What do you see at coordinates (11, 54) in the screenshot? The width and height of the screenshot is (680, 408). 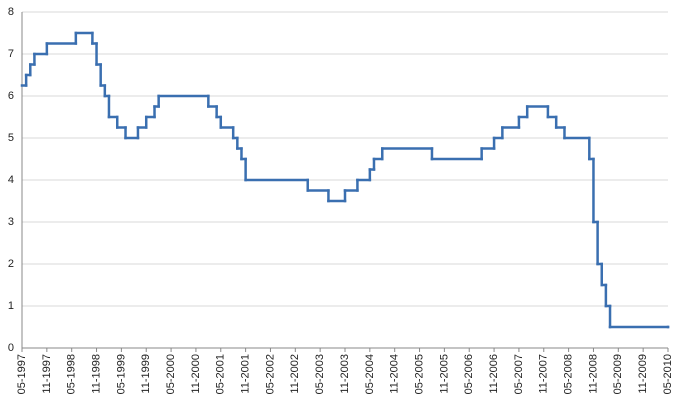 I see `y-tick-label: 7` at bounding box center [11, 54].